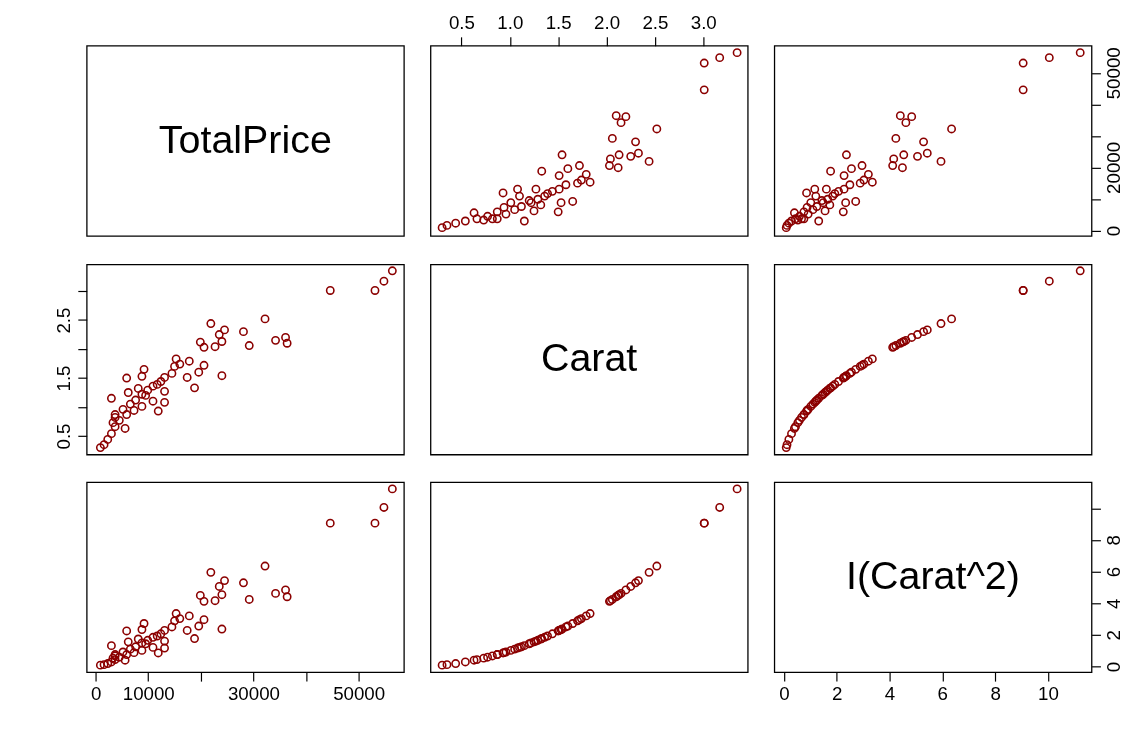 This screenshot has height=743, width=1129. What do you see at coordinates (890, 694) in the screenshot?
I see `x-tick-label: 4` at bounding box center [890, 694].